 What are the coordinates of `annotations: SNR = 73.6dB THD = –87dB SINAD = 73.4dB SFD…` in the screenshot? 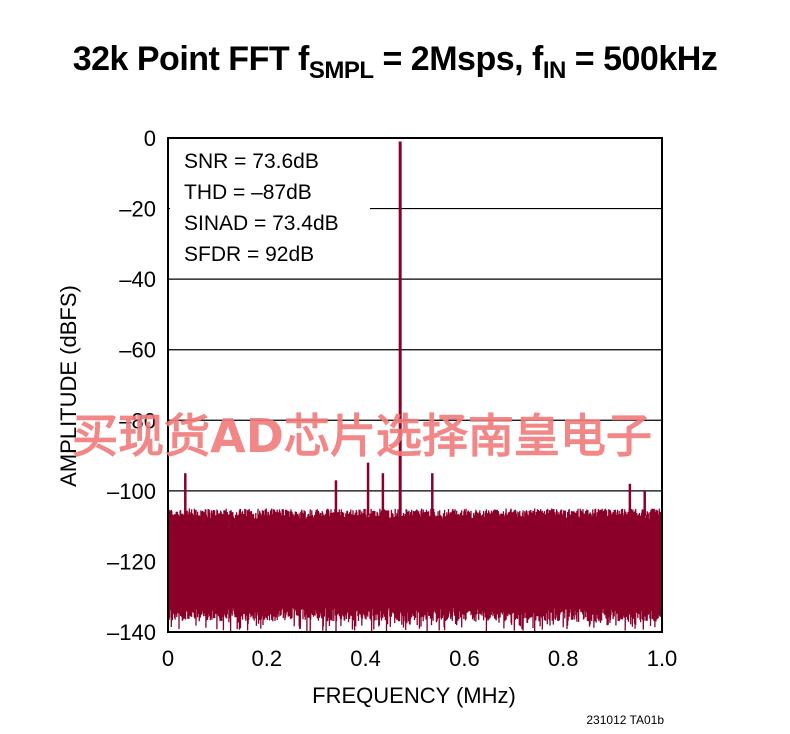 It's located at (261, 208).